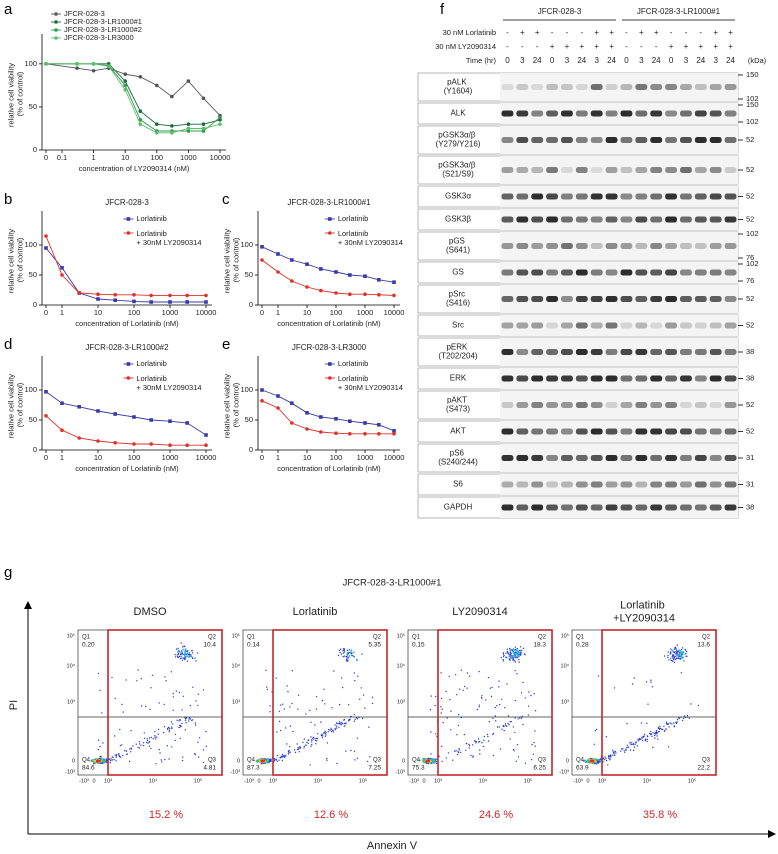  I want to click on quadrant-value: 0.28, so click(582, 645).